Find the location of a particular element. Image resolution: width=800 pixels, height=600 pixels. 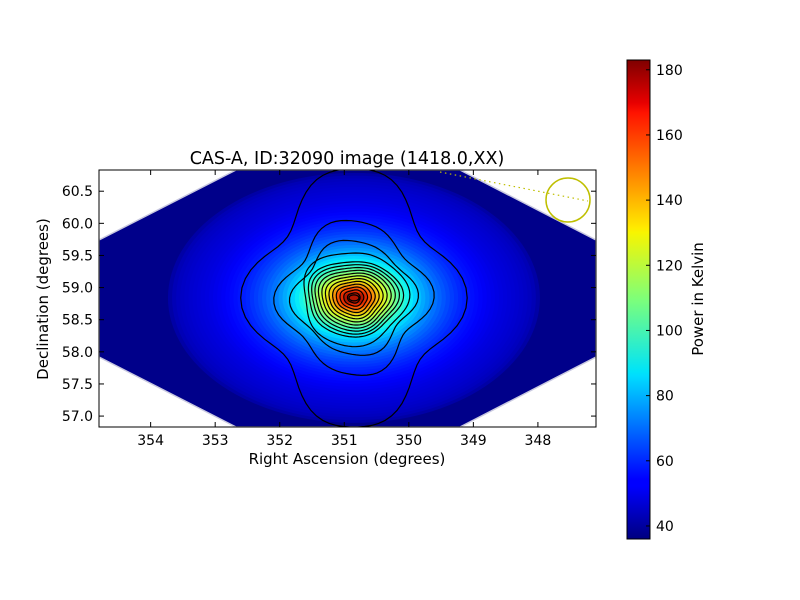

colorbar-tick-label: 80 is located at coordinates (665, 397).